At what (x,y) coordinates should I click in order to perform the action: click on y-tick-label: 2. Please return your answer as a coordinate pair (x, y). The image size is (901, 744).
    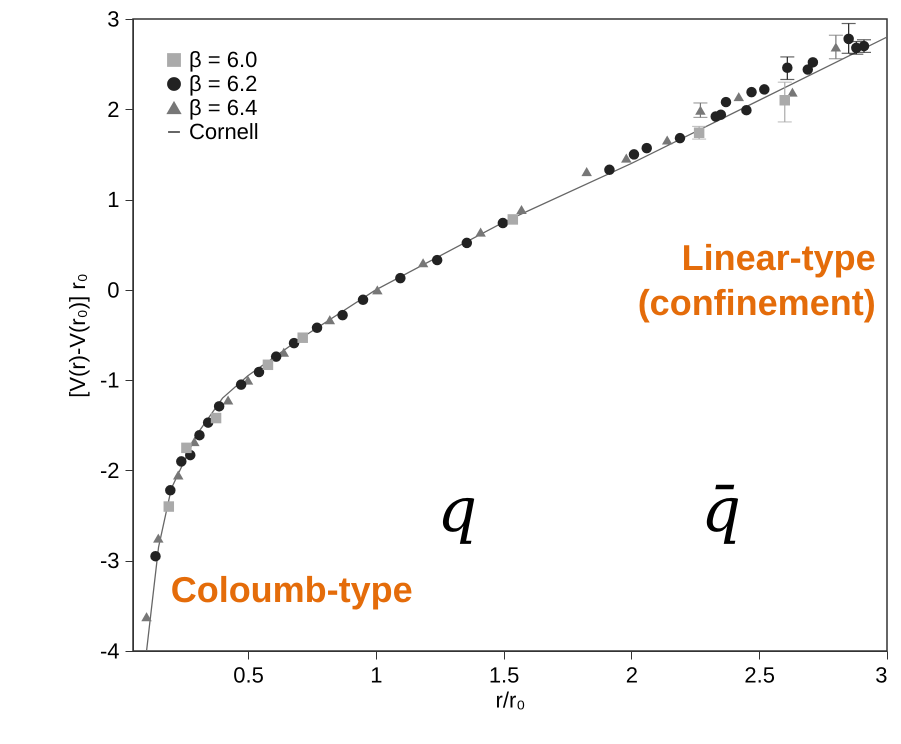
    Looking at the image, I should click on (113, 109).